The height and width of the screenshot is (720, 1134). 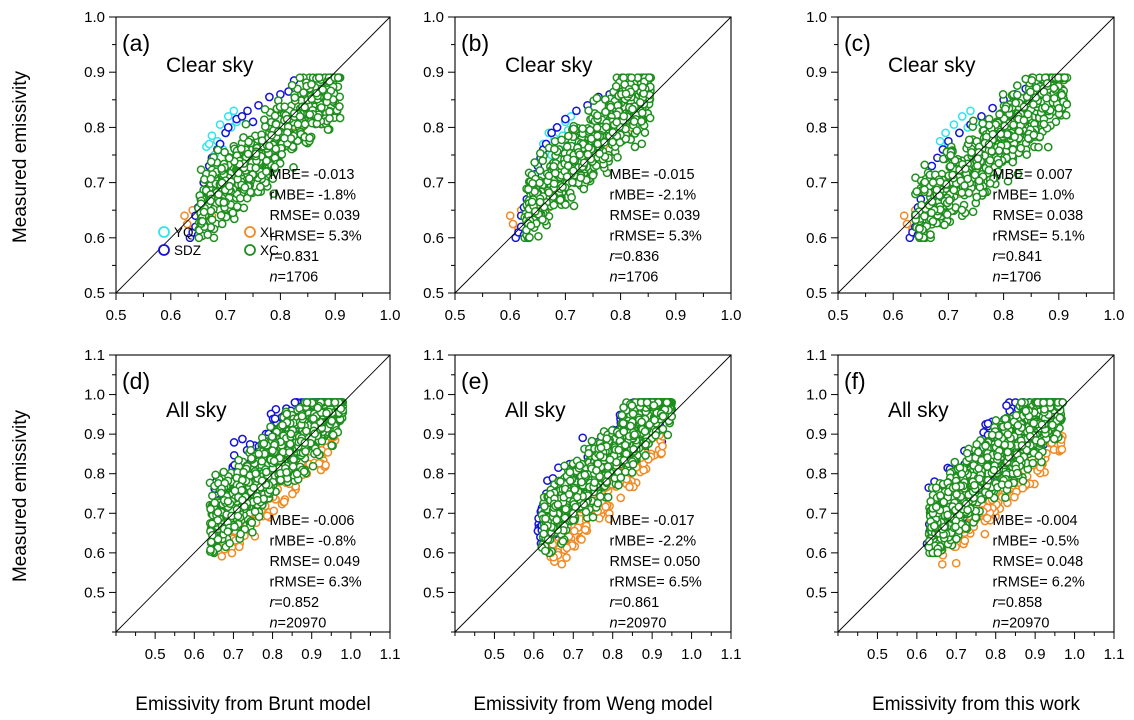 What do you see at coordinates (816, 17) in the screenshot?
I see `y-tick-label: 1.0` at bounding box center [816, 17].